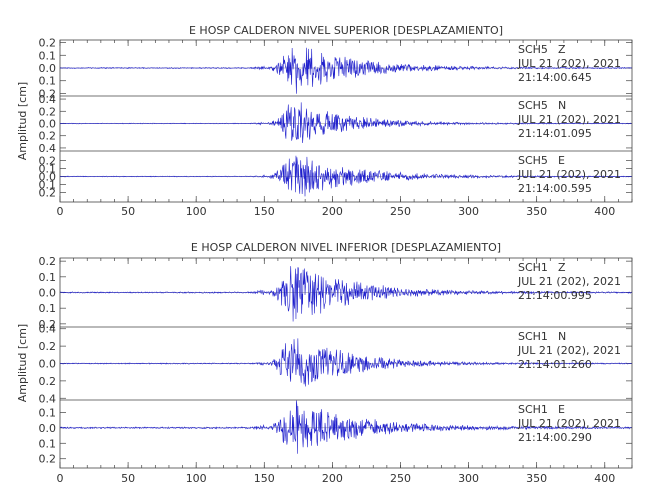 The width and height of the screenshot is (650, 500). What do you see at coordinates (555, 295) in the screenshot?
I see `time-label: 21:14:00.995` at bounding box center [555, 295].